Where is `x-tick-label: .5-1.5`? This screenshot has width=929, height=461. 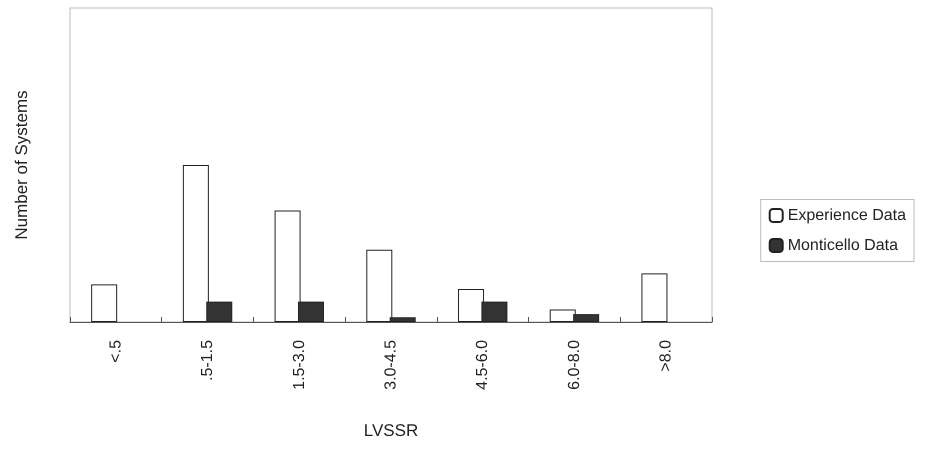 x-tick-label: .5-1.5 is located at coordinates (207, 360).